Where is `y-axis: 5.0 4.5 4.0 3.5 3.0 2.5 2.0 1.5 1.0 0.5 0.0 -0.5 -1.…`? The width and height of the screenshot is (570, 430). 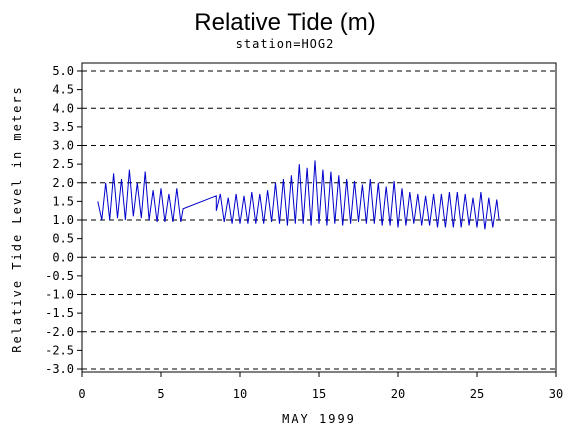
y-axis: 5.0 4.5 4.0 3.5 3.0 2.5 2.0 1.5 1.0 0.5 0.0 -0.5 -1.… is located at coordinates (63, 220).